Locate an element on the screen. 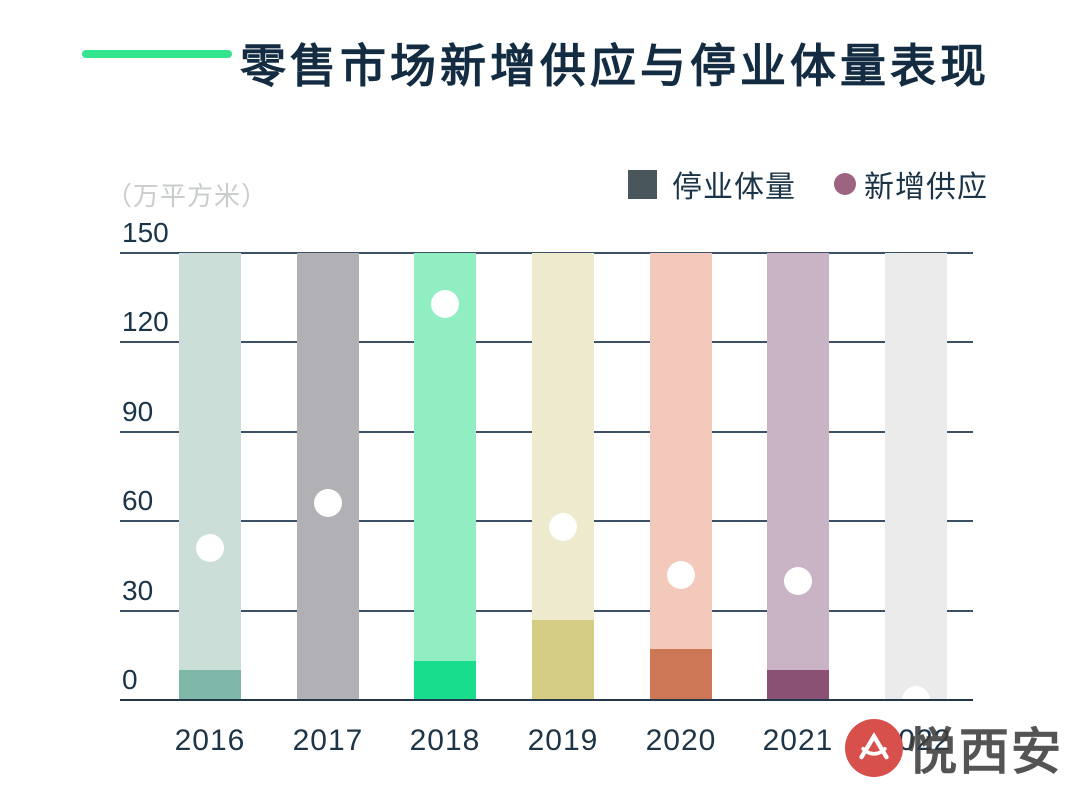 The image size is (1080, 798). x-axis-label-2021: 2021 is located at coordinates (798, 740).